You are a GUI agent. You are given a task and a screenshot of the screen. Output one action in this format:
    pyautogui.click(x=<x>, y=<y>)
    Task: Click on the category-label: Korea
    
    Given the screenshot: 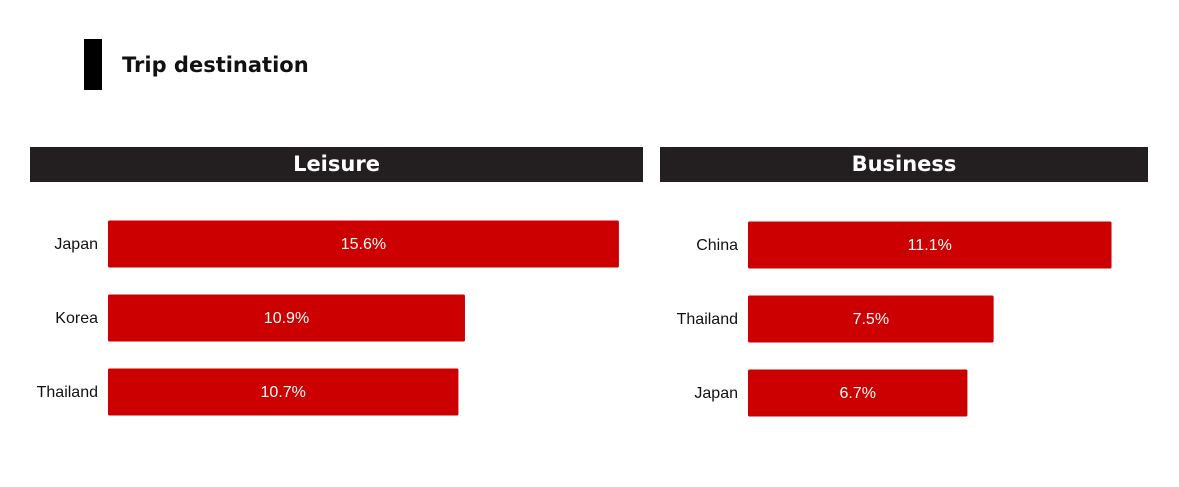 What is the action you would take?
    pyautogui.click(x=76, y=318)
    